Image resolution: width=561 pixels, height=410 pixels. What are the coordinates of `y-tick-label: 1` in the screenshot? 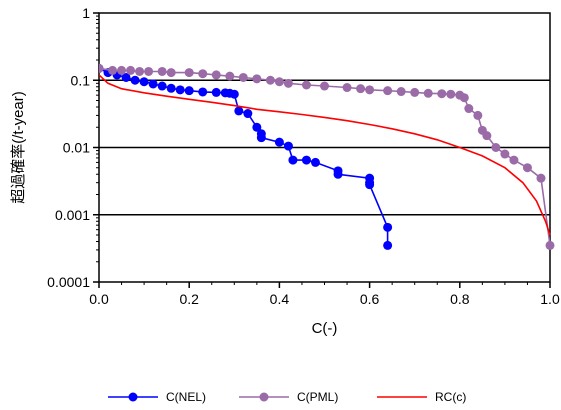 It's located at (86, 13).